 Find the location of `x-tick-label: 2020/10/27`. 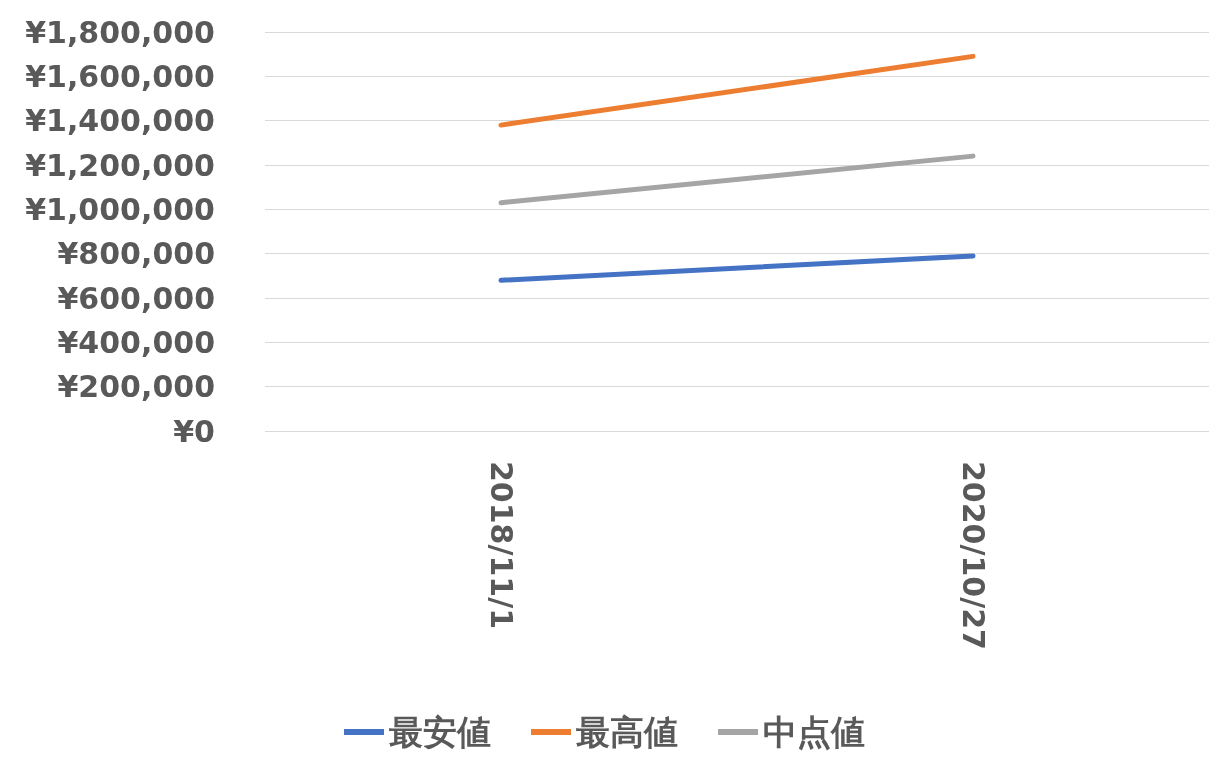

x-tick-label: 2020/10/27 is located at coordinates (973, 555).